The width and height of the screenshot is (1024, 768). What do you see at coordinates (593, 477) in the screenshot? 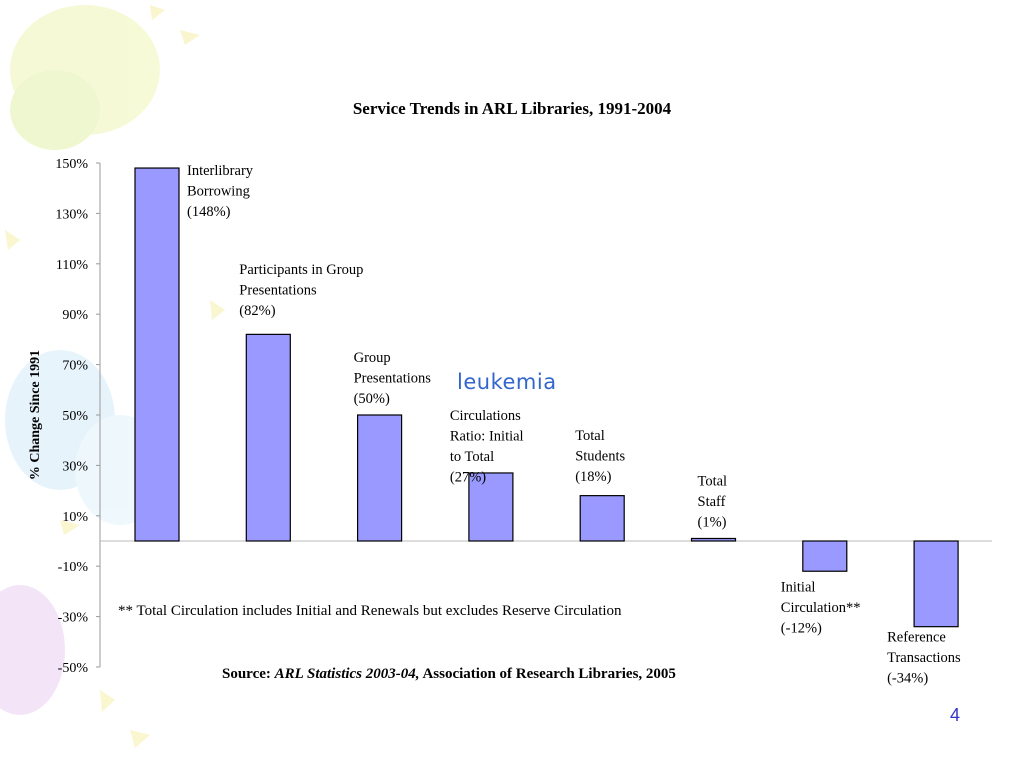
I see `data-label-line: (18%)` at bounding box center [593, 477].